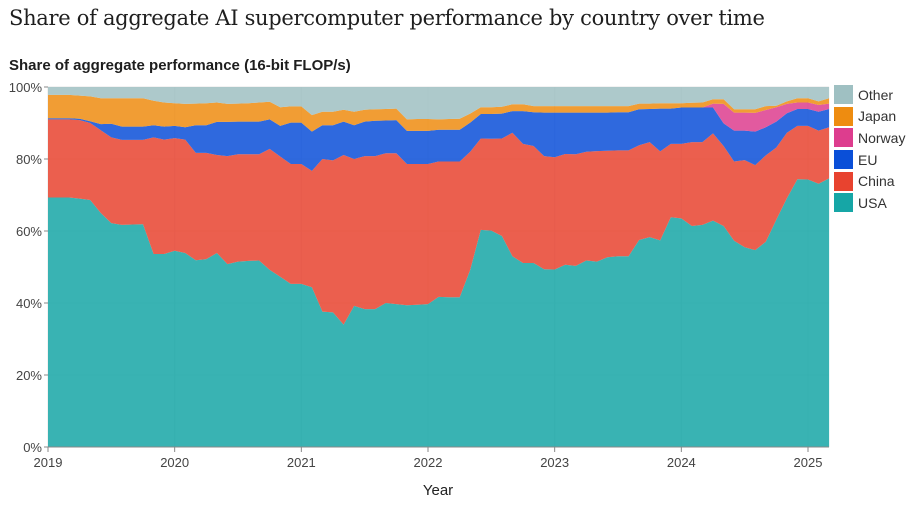 The width and height of the screenshot is (907, 505). I want to click on legend-label: USA, so click(872, 202).